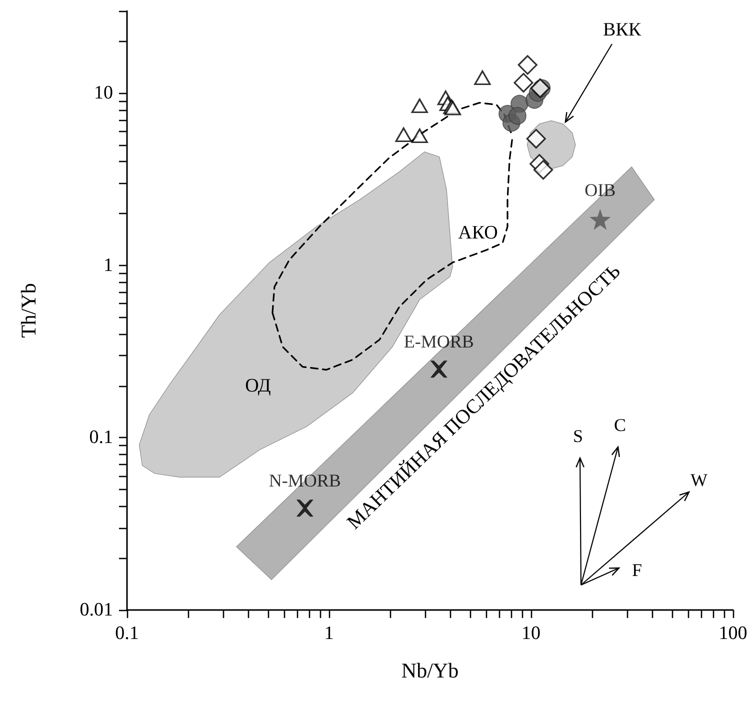  I want to click on y-tick-label: 0.01, so click(96, 610).